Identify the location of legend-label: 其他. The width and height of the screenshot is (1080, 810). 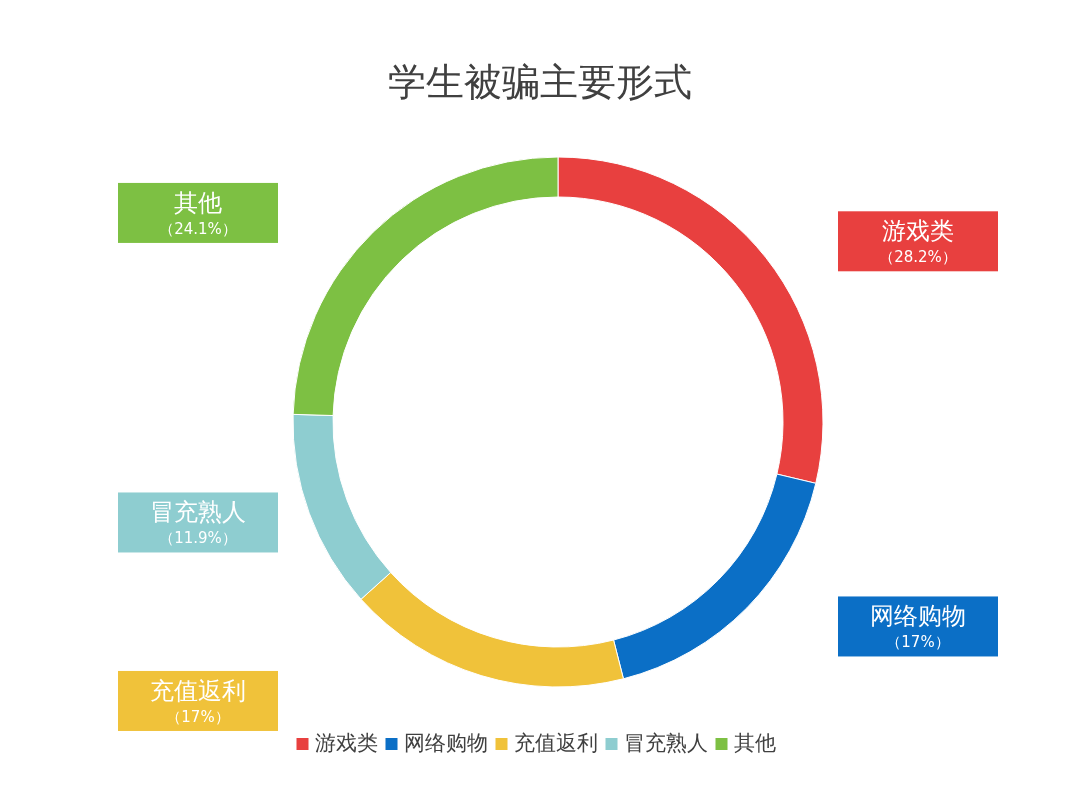
(754, 743).